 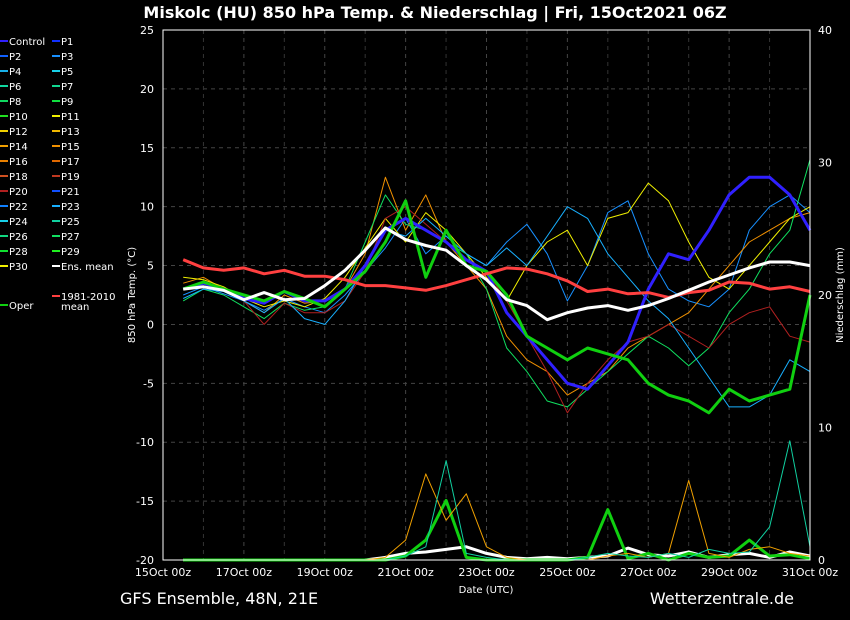 I want to click on legend-label: Control, so click(x=27, y=42).